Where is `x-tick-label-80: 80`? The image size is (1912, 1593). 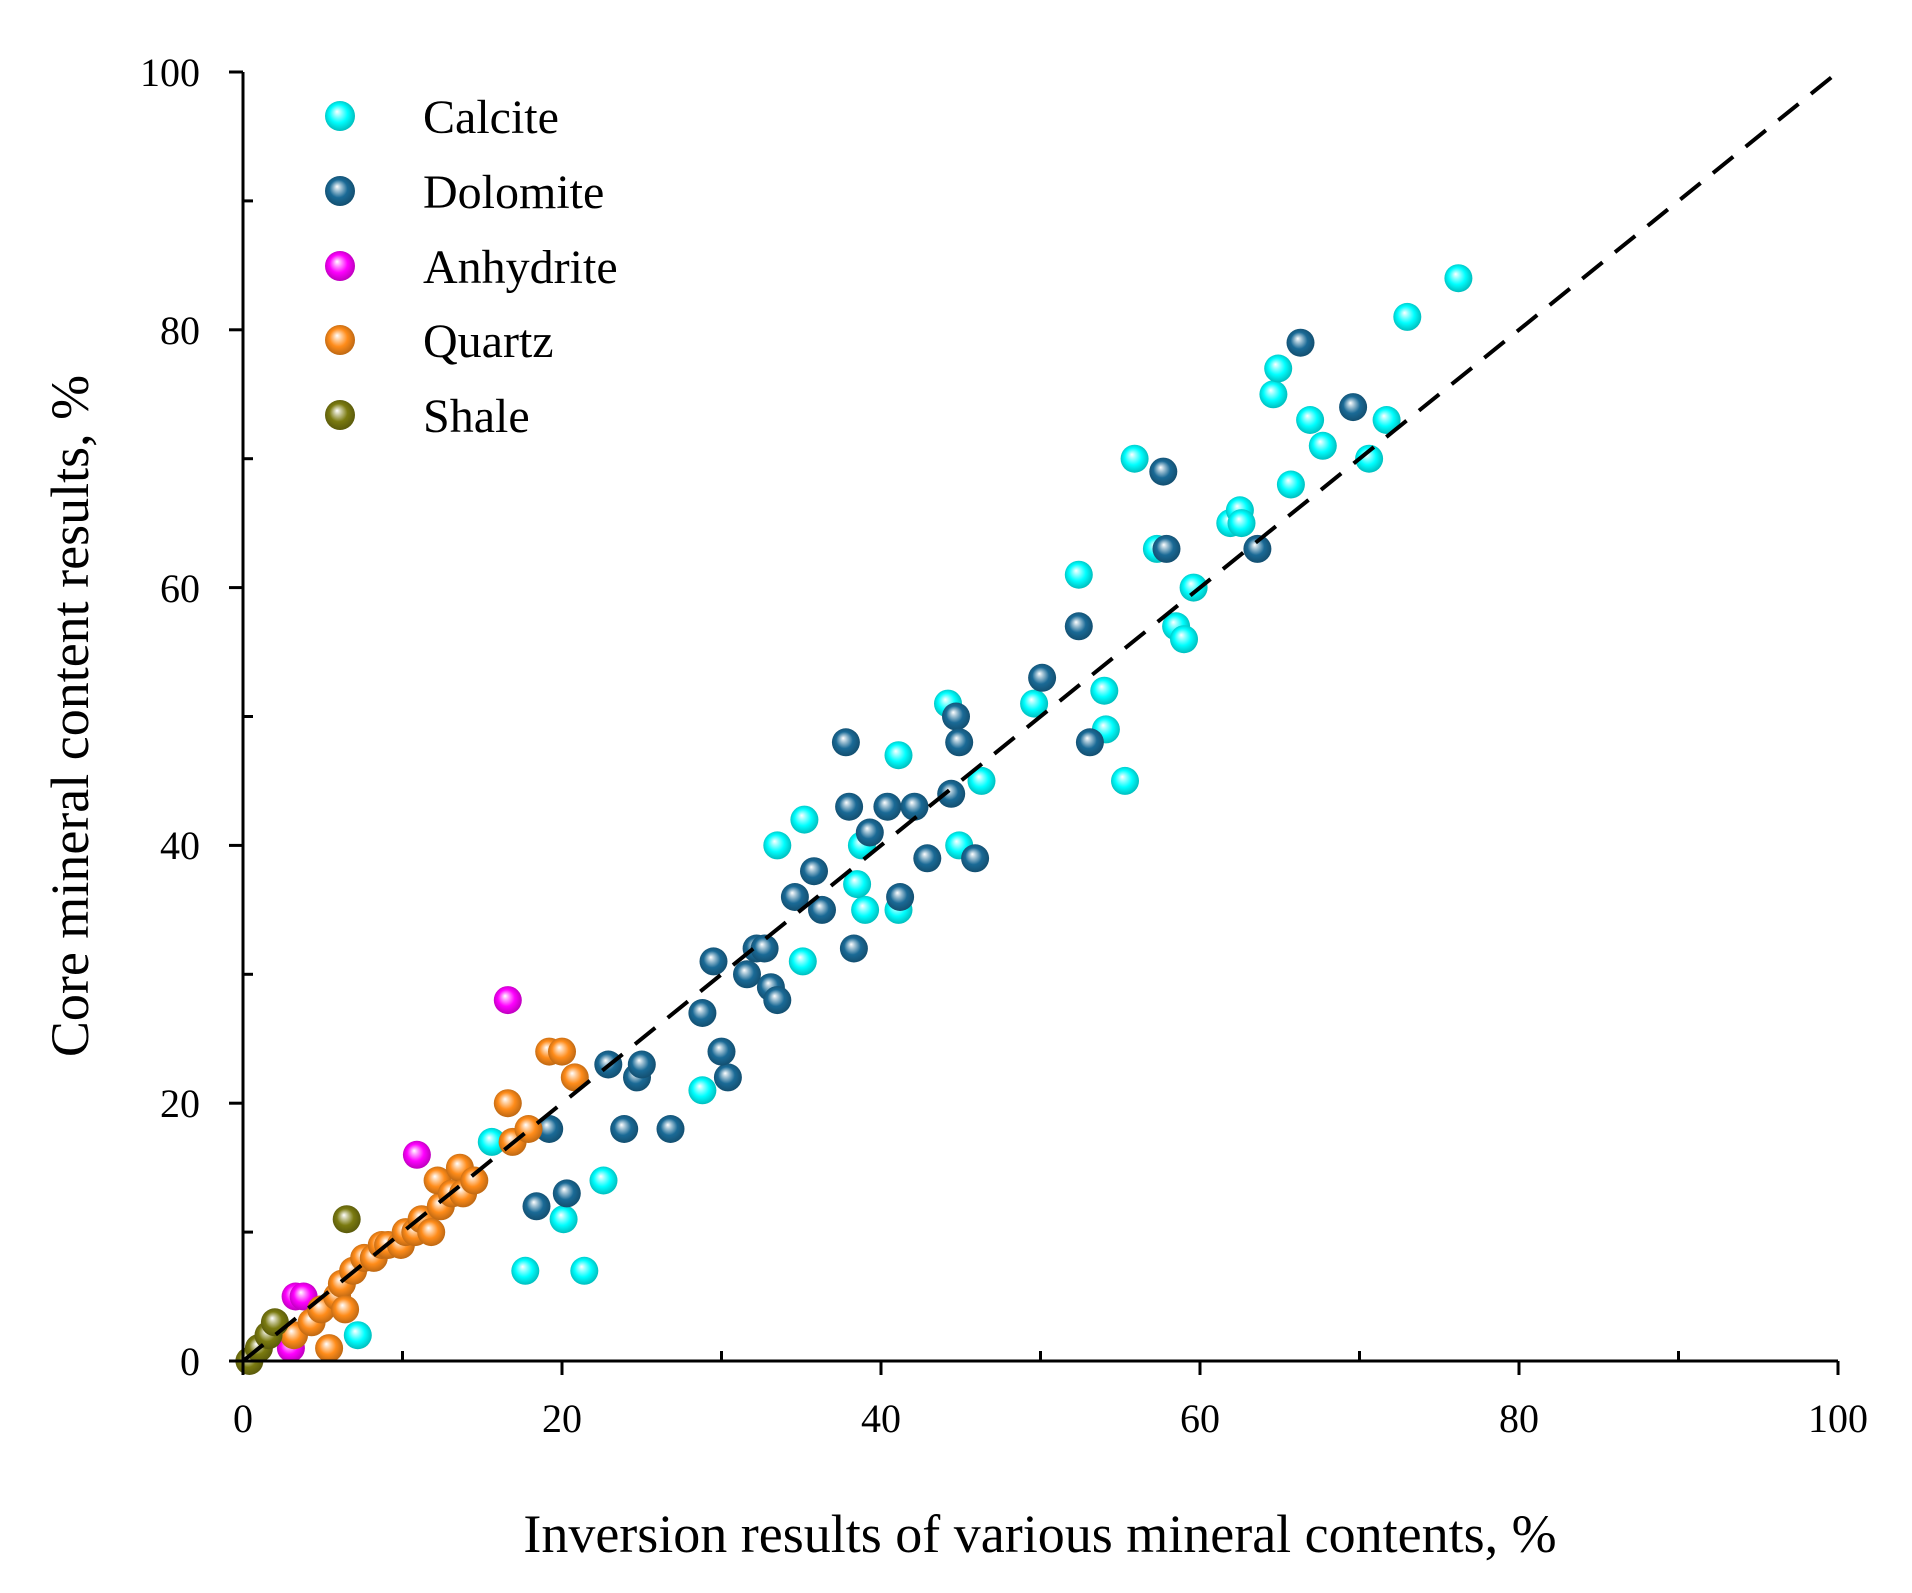
x-tick-label-80: 80 is located at coordinates (1519, 1418).